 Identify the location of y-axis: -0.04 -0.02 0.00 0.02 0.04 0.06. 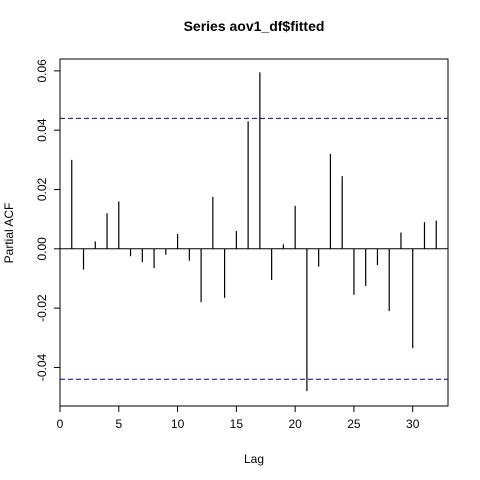
(47, 220).